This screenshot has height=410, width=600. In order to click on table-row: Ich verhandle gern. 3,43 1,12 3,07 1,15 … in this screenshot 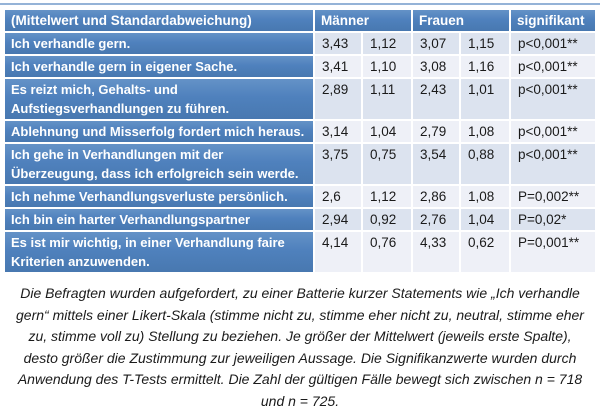, I will do `click(300, 43)`.